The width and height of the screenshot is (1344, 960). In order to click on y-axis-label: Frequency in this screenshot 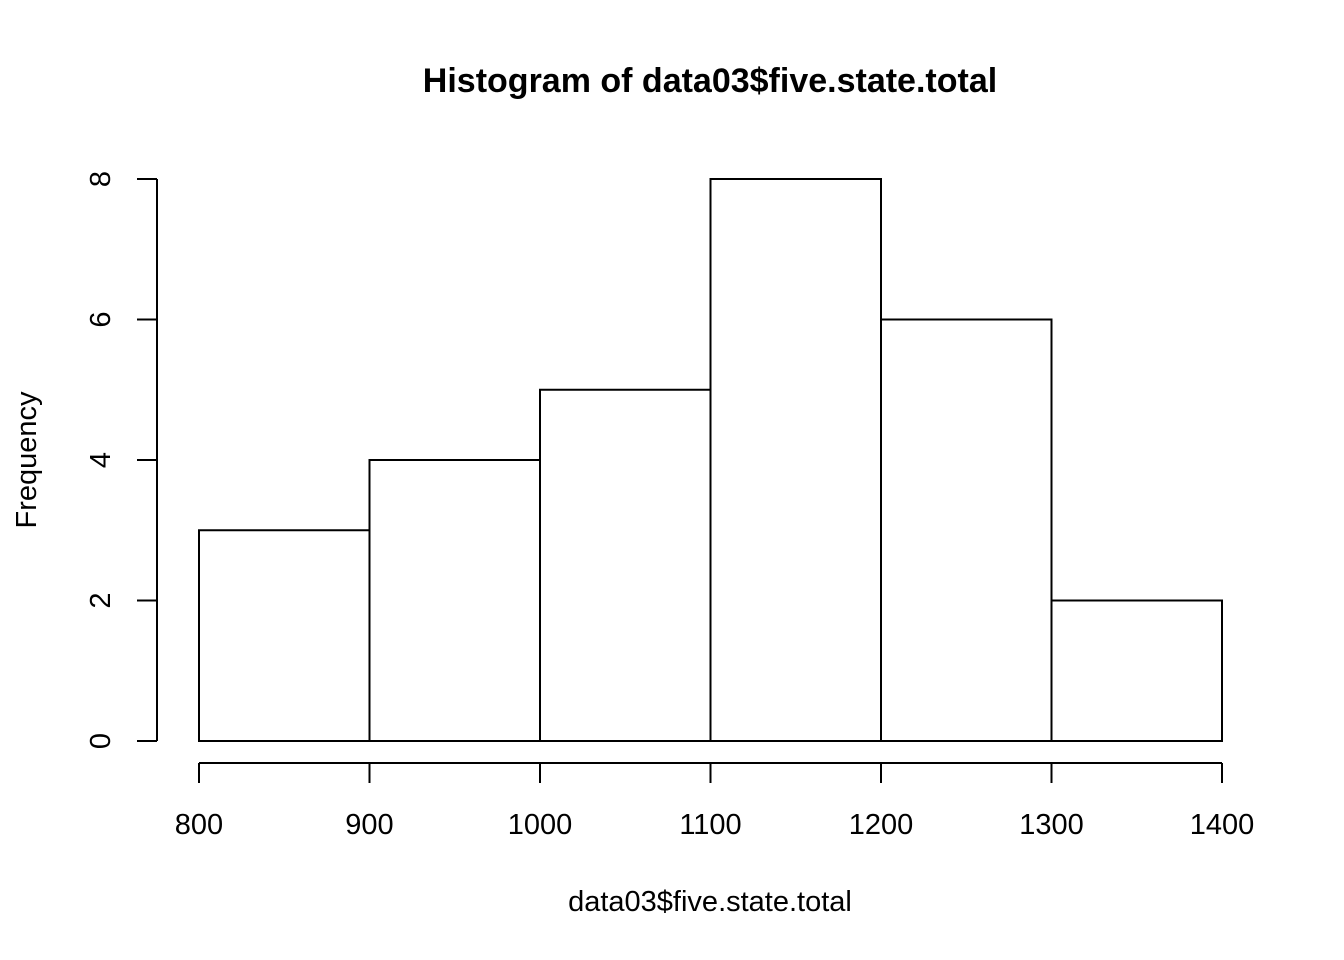, I will do `click(27, 460)`.